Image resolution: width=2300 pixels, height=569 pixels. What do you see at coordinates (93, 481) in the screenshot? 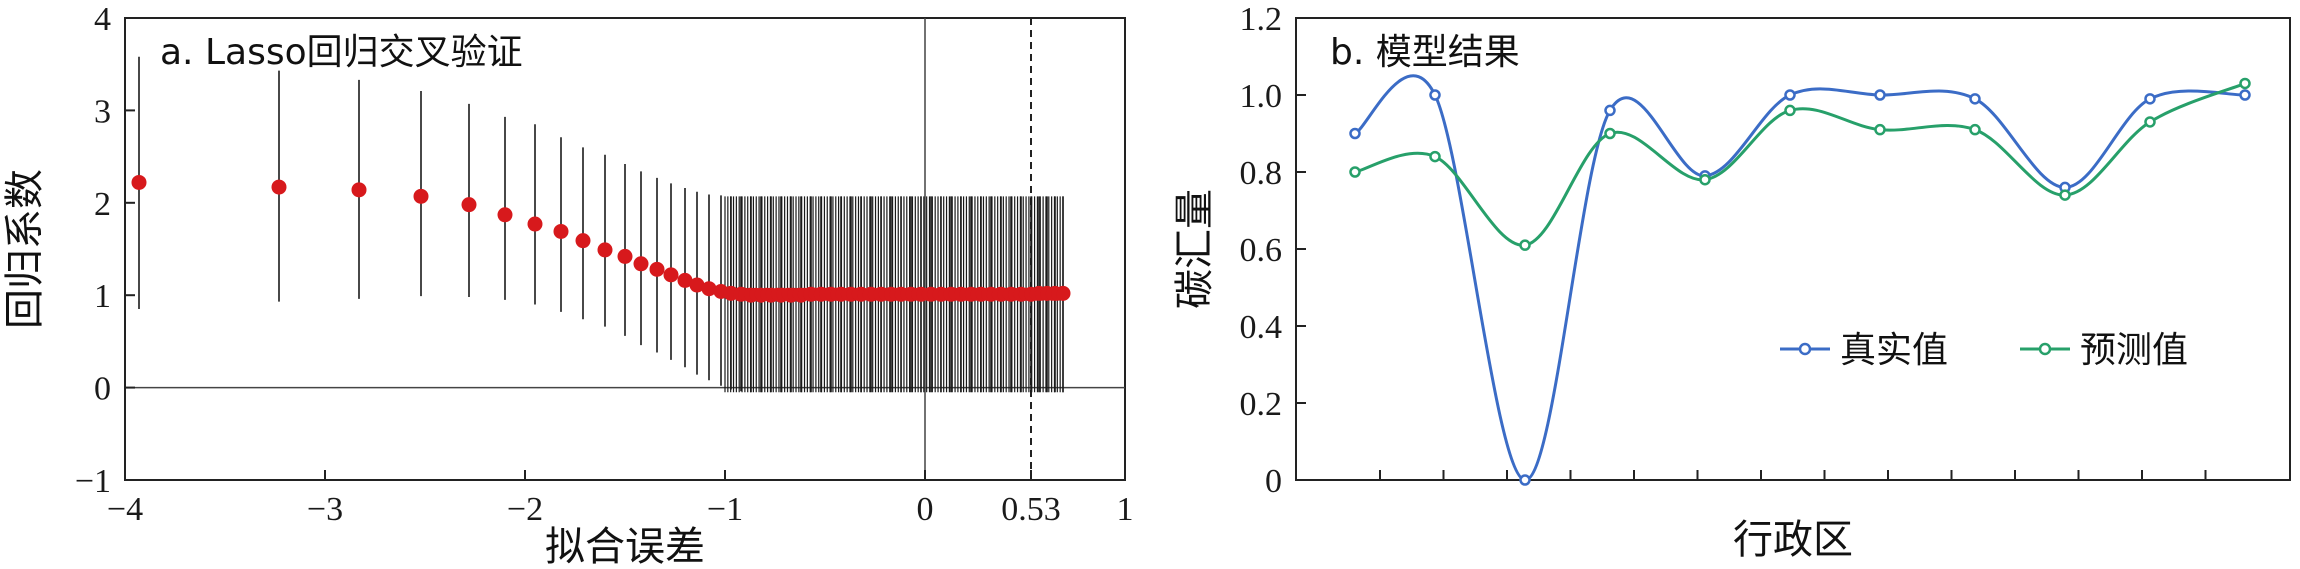
I see `y-tick-label: −1` at bounding box center [93, 481].